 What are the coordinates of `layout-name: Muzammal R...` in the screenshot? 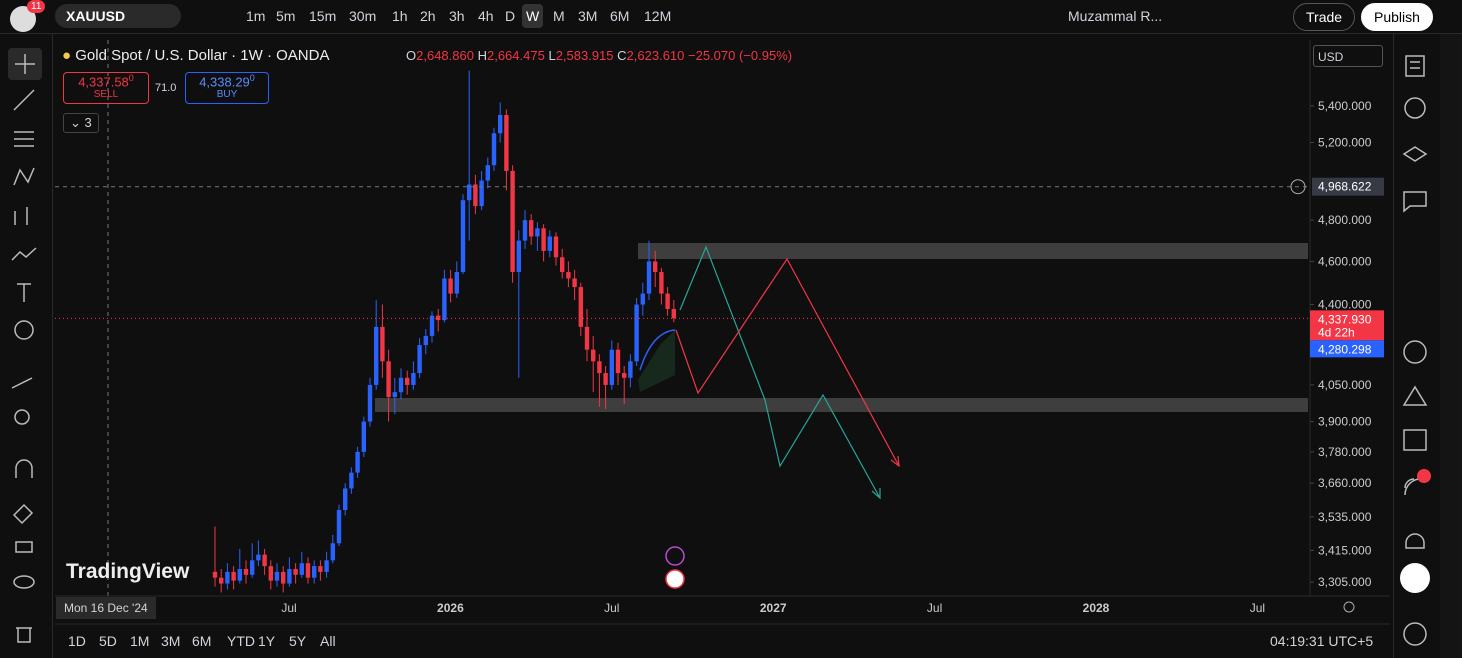 It's located at (1115, 16).